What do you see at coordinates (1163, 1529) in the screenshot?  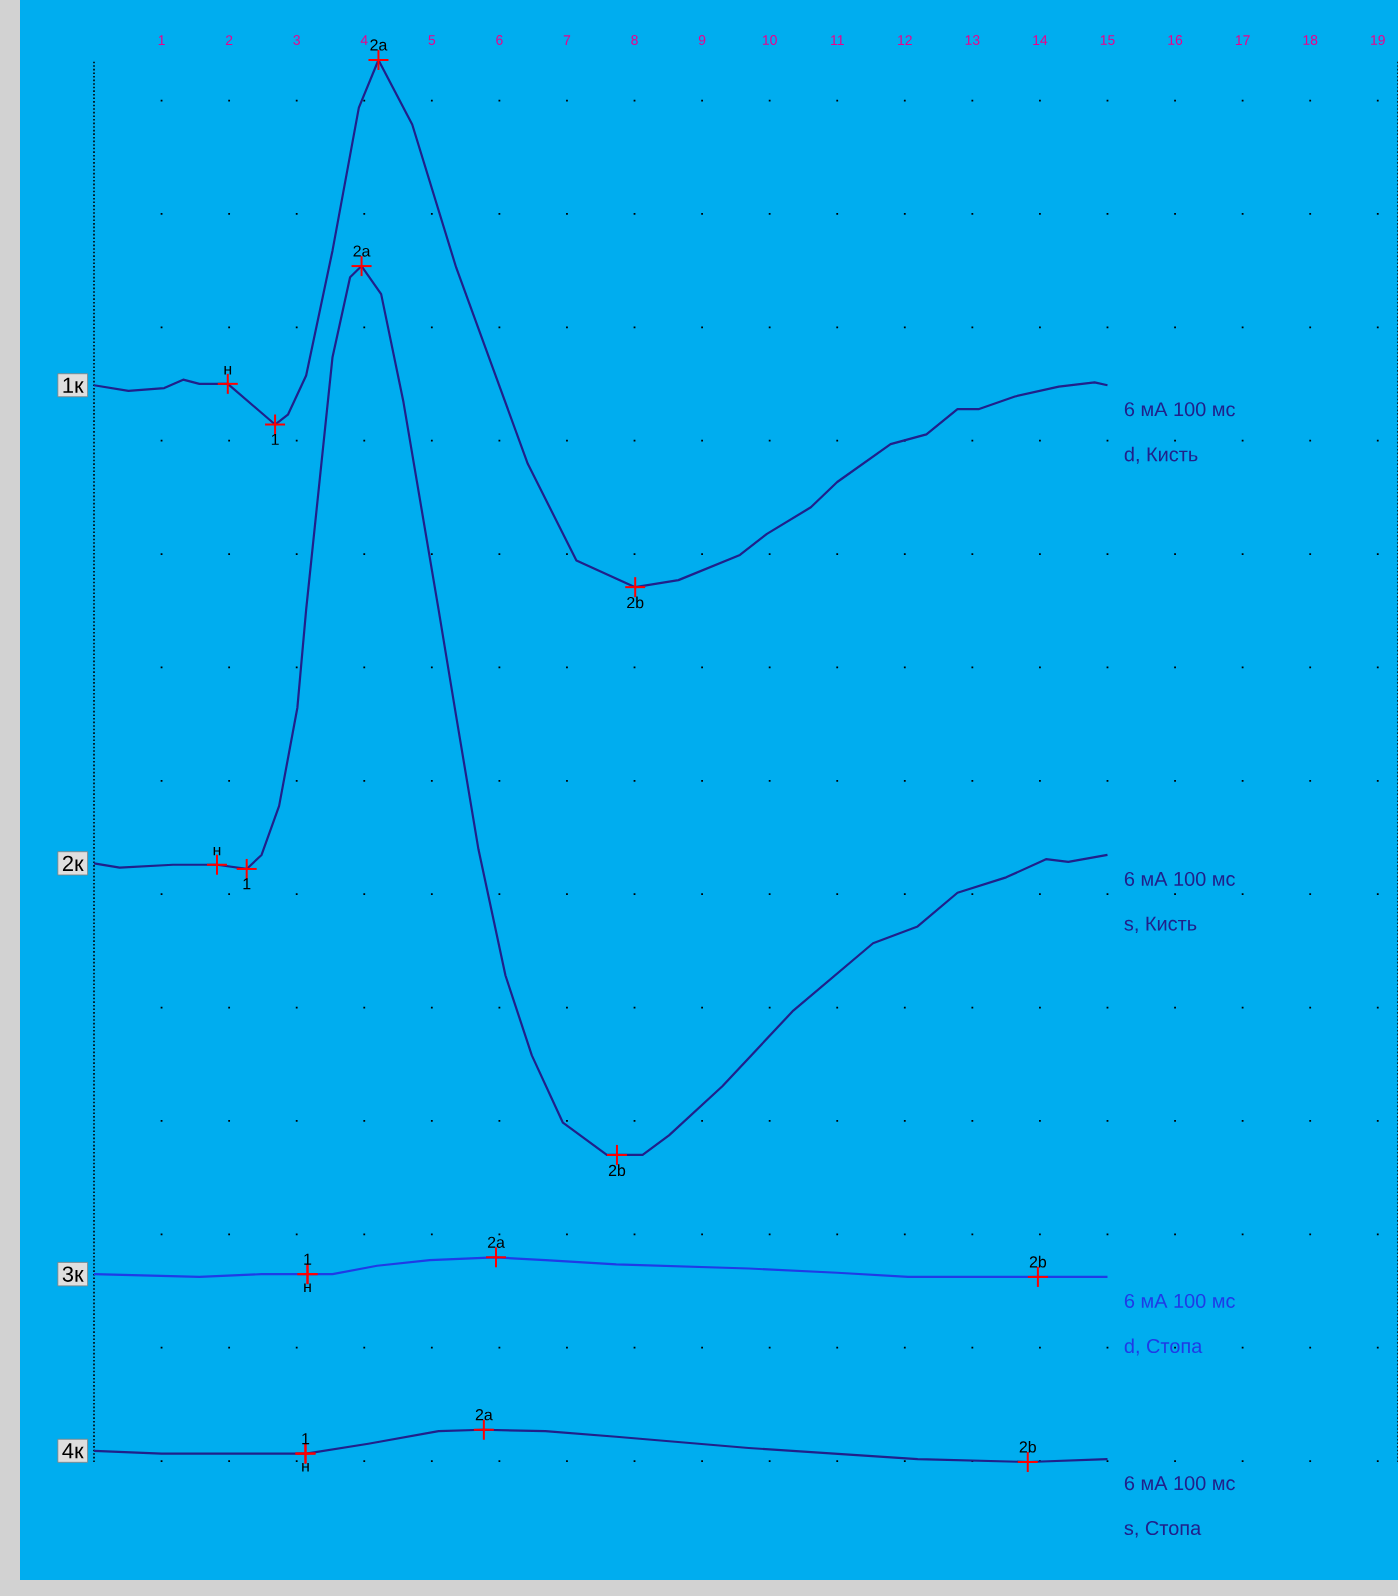 I see `text: s, Стопа` at bounding box center [1163, 1529].